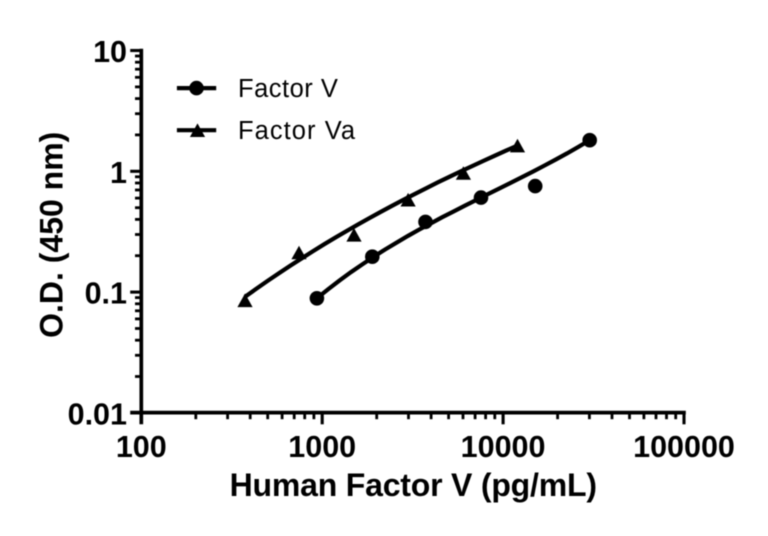  Describe the element at coordinates (110, 52) in the screenshot. I see `svg-text: 10` at that location.